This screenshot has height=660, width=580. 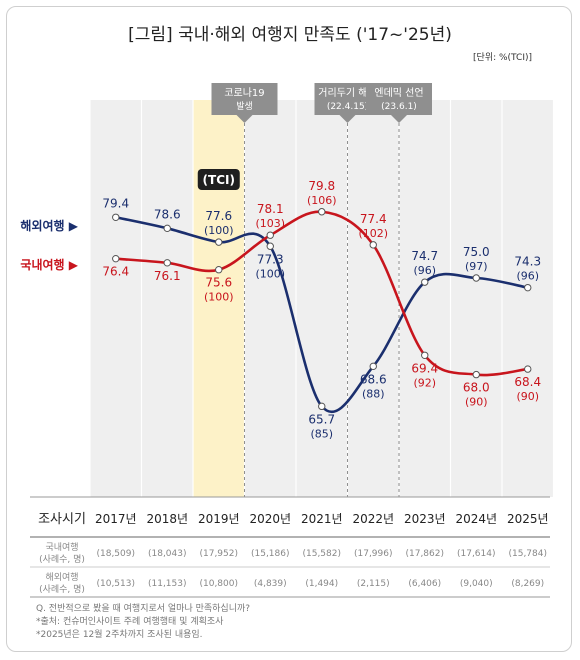 What do you see at coordinates (321, 433) in the screenshot?
I see `series-1-tci-5: (85)` at bounding box center [321, 433].